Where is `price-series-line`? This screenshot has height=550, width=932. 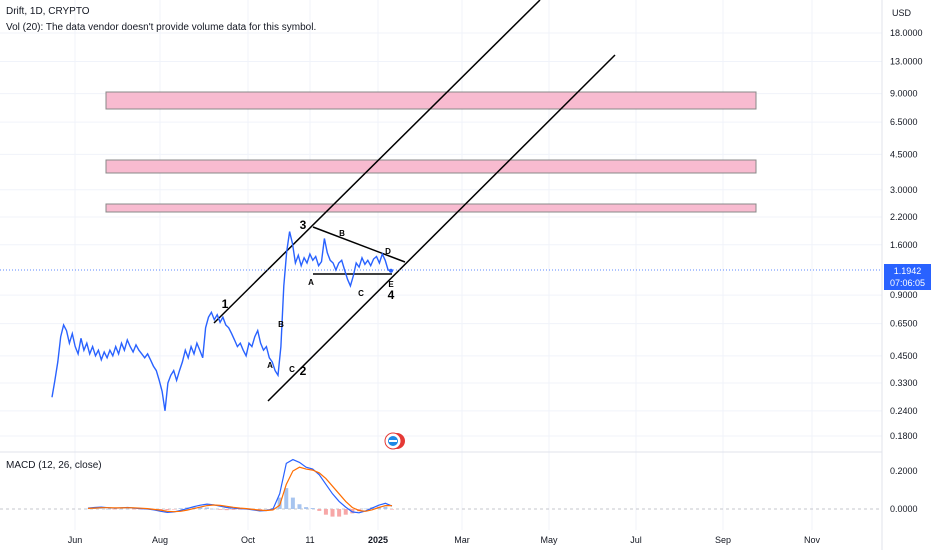 price-series-line is located at coordinates (221, 321).